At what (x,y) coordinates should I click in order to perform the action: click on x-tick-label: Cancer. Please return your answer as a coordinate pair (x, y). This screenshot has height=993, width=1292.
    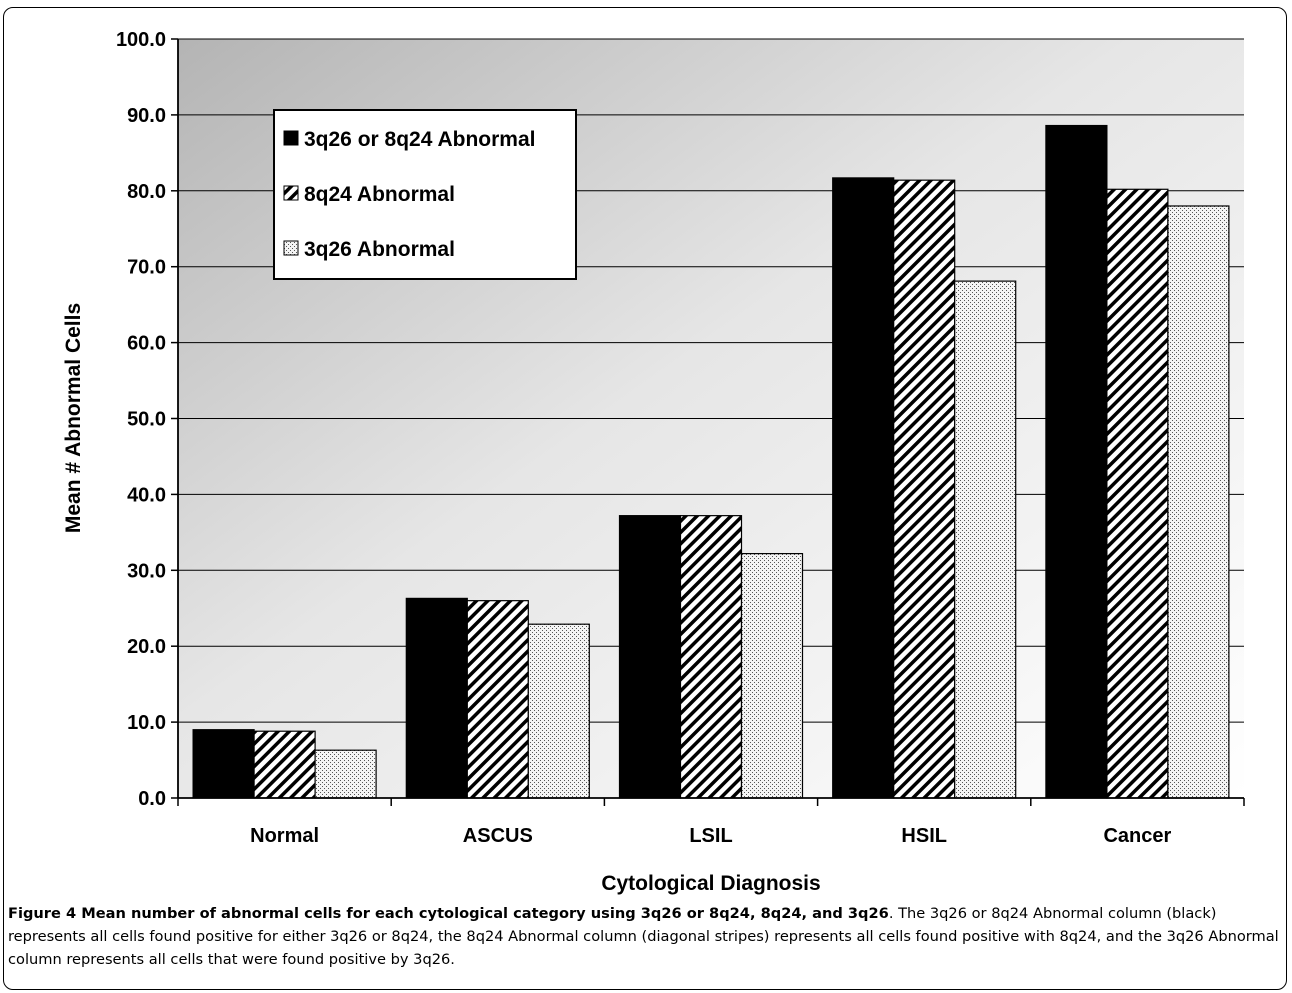
    Looking at the image, I should click on (1137, 836).